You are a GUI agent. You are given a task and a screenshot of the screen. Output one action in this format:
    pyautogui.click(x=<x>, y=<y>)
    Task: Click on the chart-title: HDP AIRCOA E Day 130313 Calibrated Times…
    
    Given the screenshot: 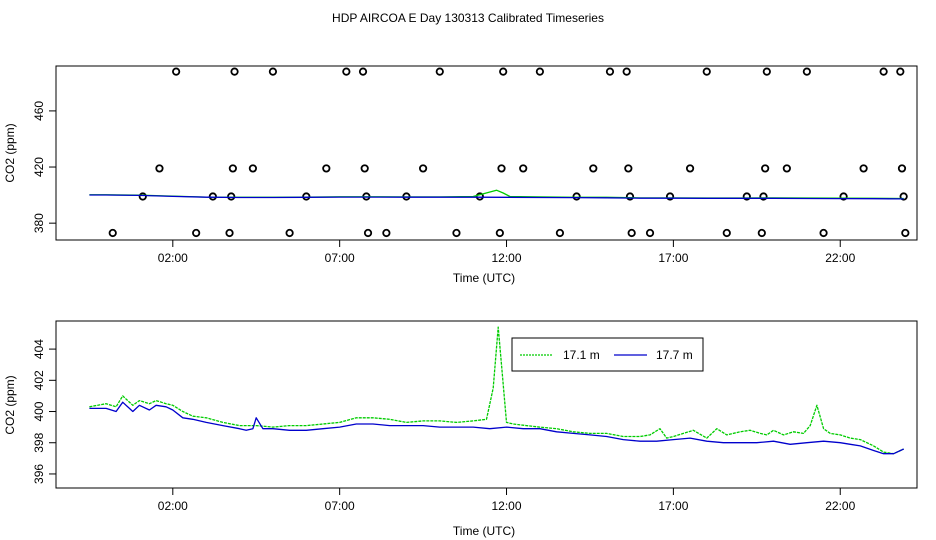 What is the action you would take?
    pyautogui.click(x=468, y=18)
    